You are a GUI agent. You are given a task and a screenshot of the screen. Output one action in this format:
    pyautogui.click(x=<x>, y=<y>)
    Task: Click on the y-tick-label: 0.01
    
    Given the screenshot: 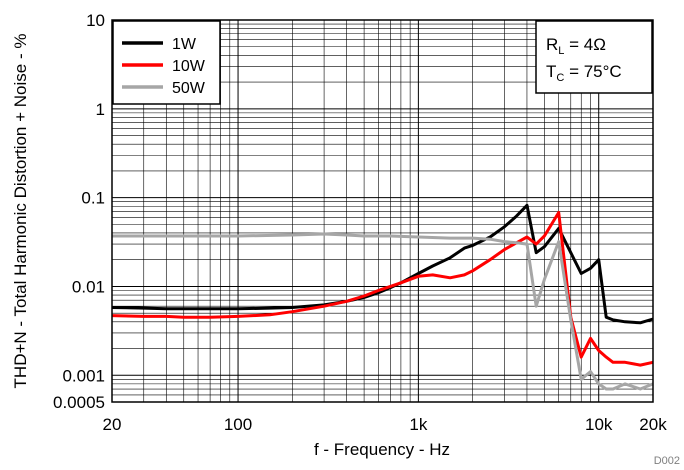 What is the action you would take?
    pyautogui.click(x=88, y=286)
    